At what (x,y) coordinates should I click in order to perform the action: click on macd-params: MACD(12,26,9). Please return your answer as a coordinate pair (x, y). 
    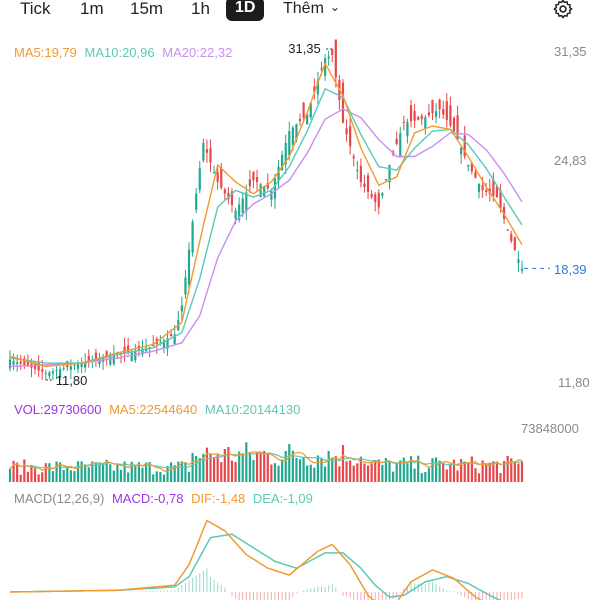
    Looking at the image, I should click on (59, 498).